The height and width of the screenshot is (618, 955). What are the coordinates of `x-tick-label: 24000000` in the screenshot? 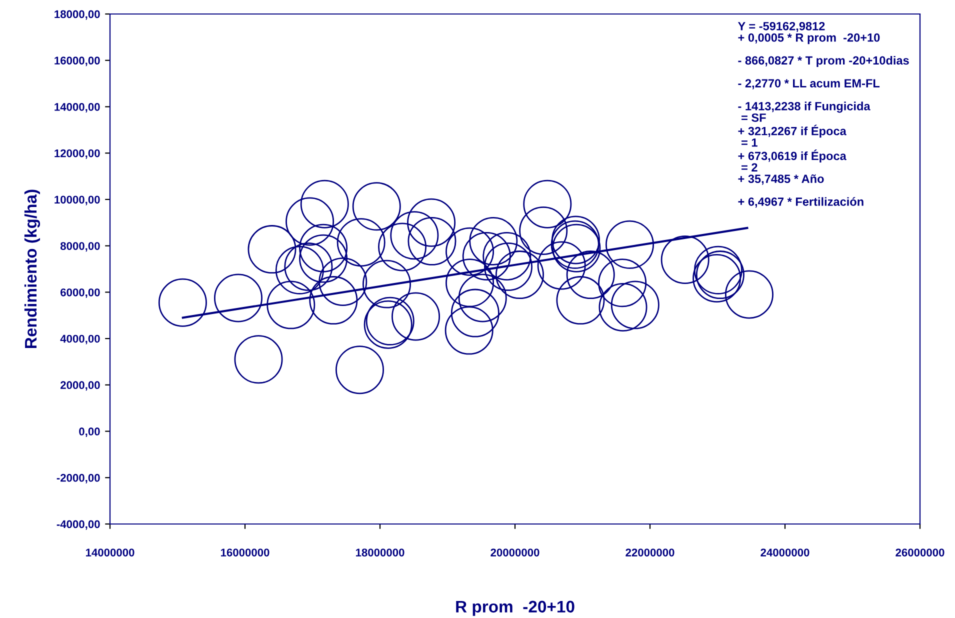 It's located at (785, 552).